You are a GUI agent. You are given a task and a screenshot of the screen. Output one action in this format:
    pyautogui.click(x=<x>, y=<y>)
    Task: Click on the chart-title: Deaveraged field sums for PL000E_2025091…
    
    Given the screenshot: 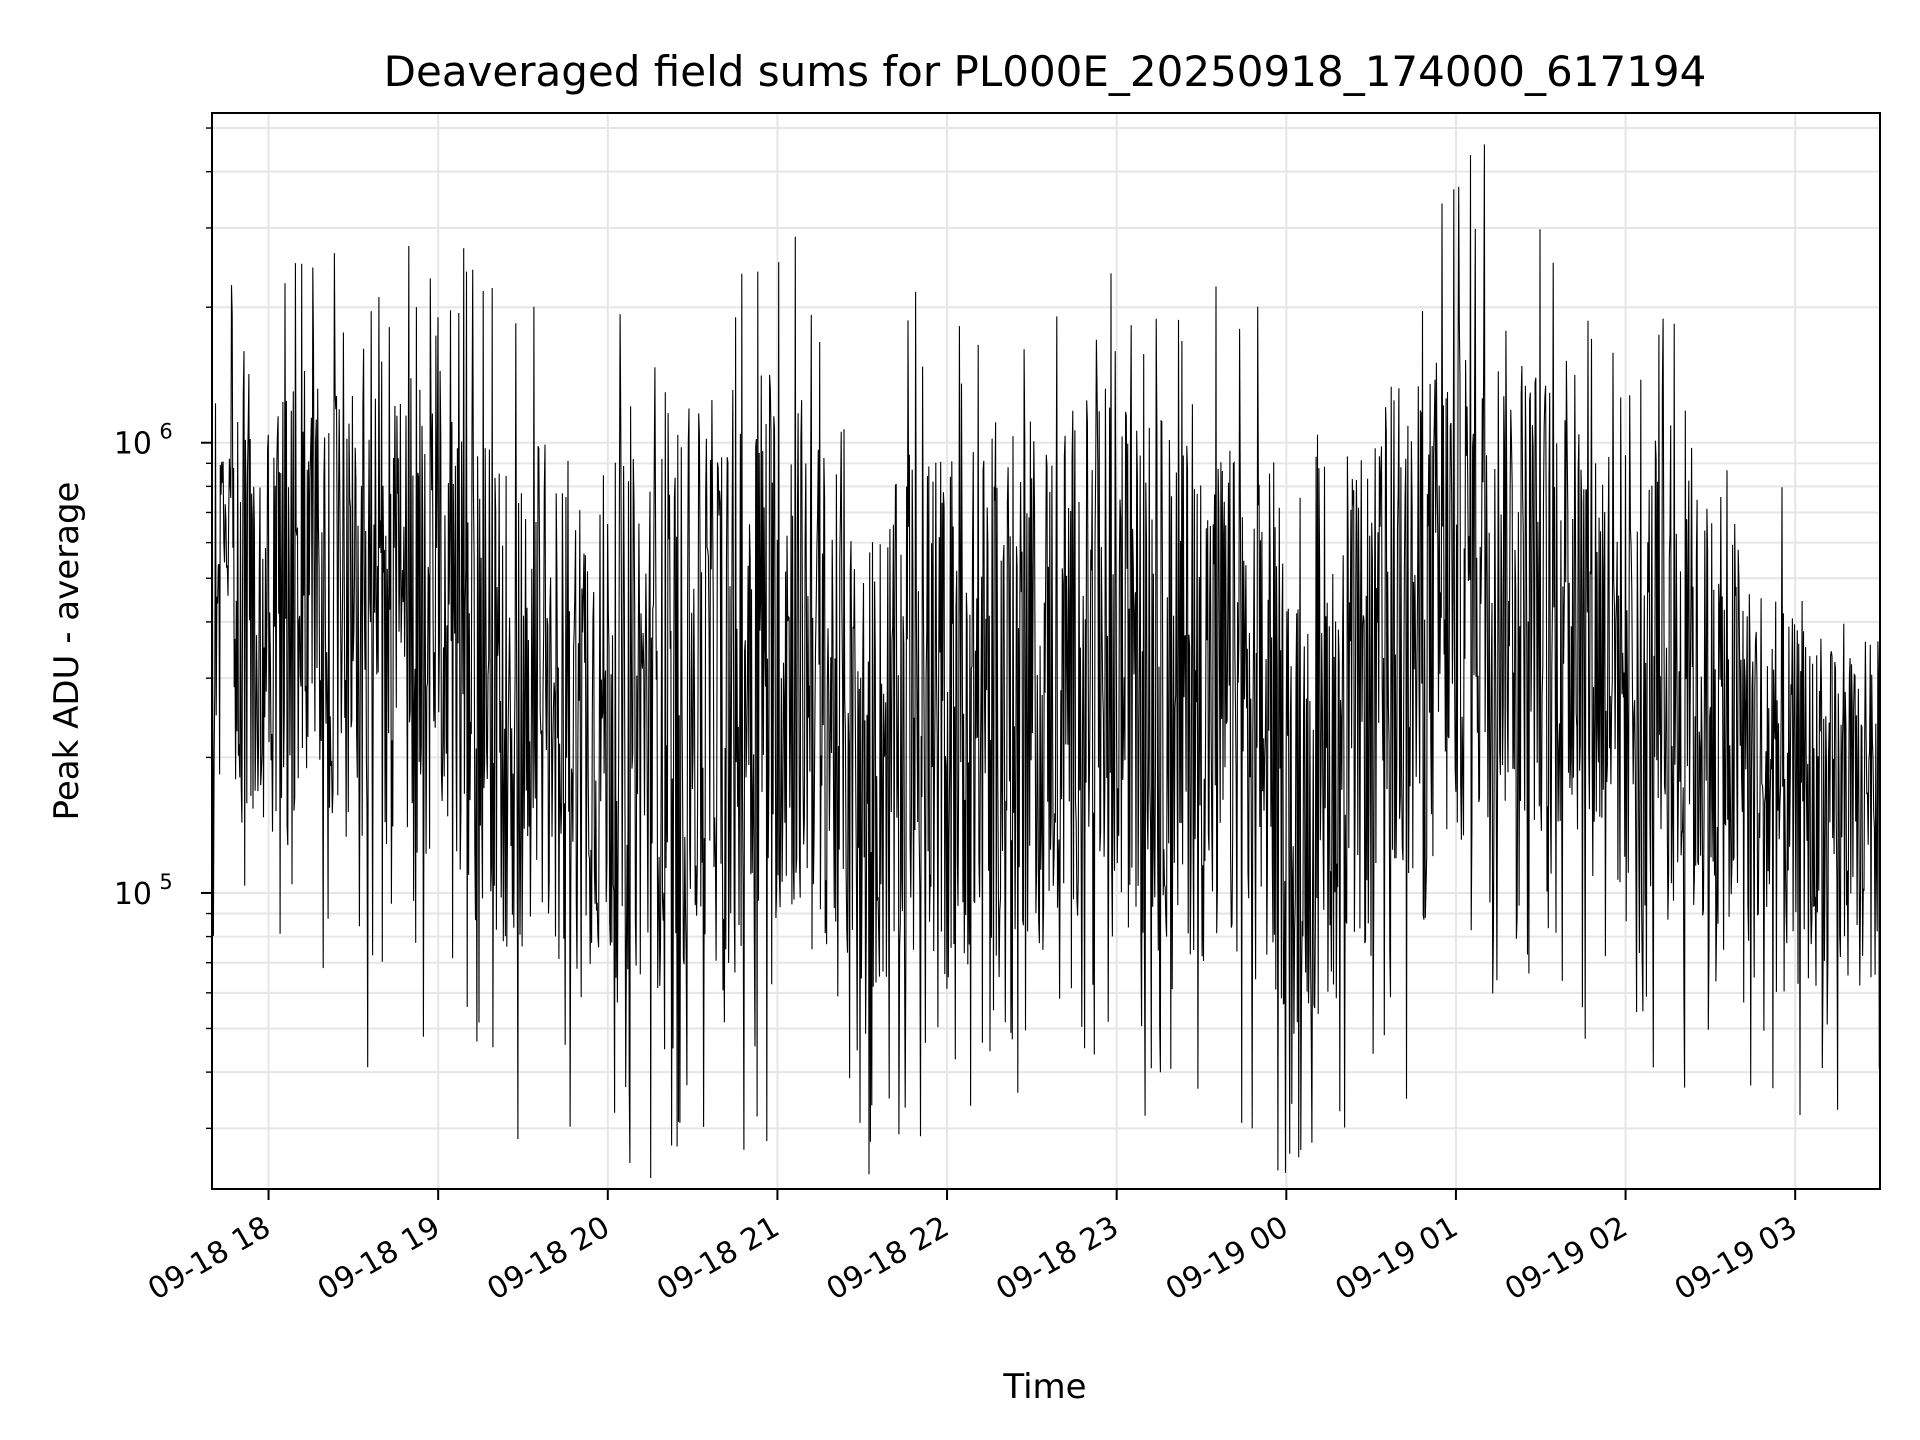 What is the action you would take?
    pyautogui.click(x=1045, y=71)
    